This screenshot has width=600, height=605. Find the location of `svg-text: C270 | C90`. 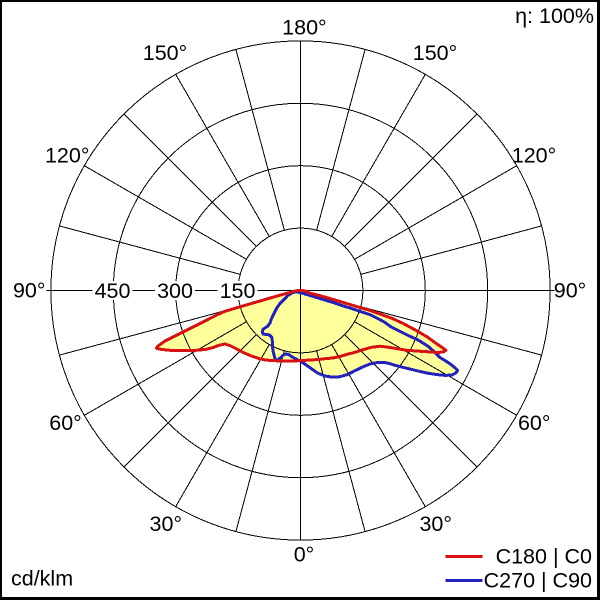

svg-text: C270 | C90 is located at coordinates (538, 581).